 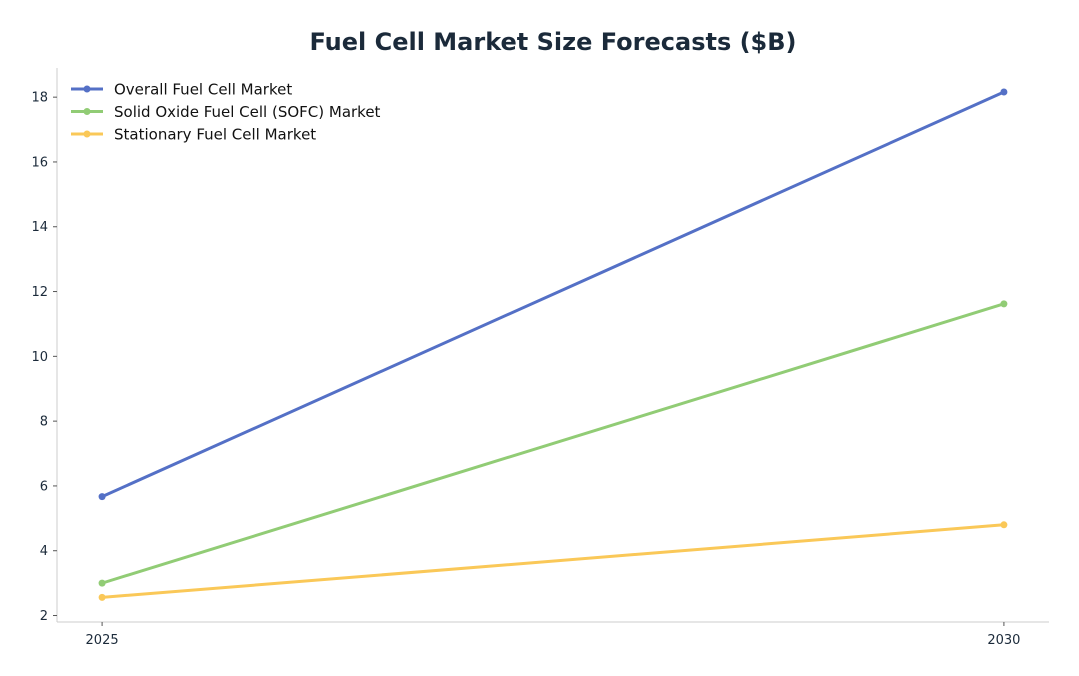 I want to click on chart-title: Fuel Cell Market Size Forecasts ($B), so click(x=552, y=42).